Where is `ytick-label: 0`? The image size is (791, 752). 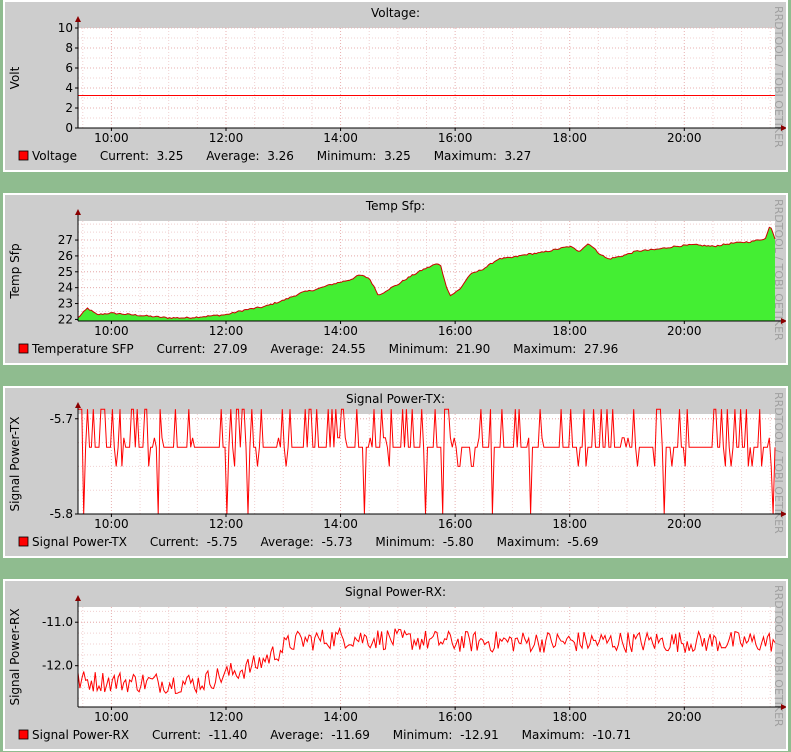 ytick-label: 0 is located at coordinates (69, 128).